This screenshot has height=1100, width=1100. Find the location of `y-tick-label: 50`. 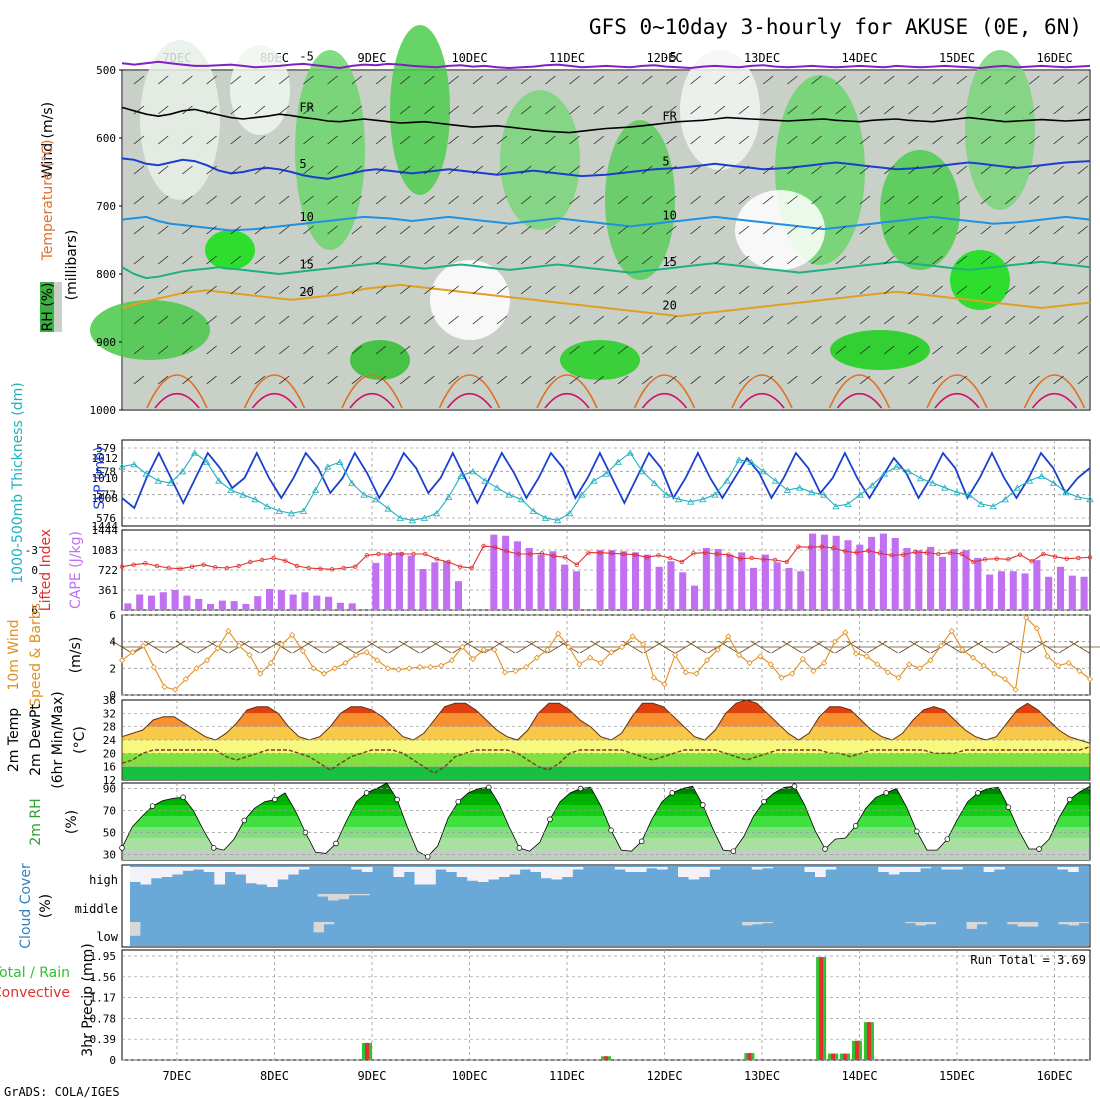

y-tick-label: 50 is located at coordinates (109, 833).